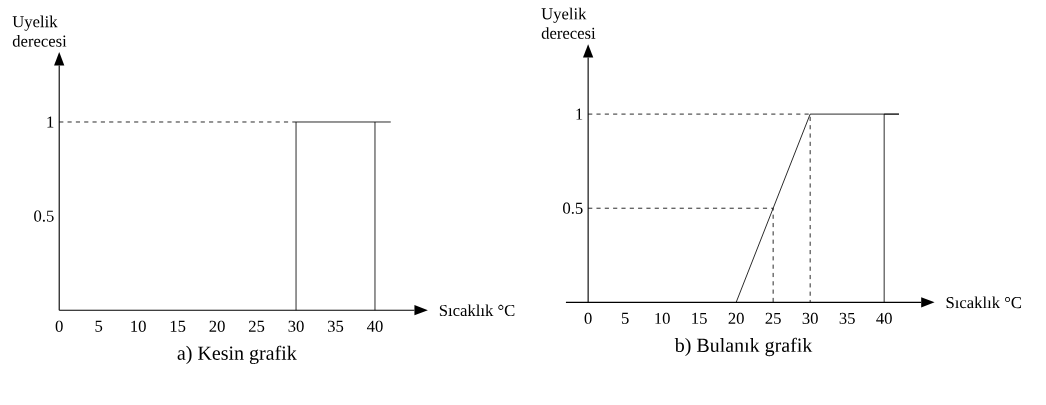  Describe the element at coordinates (237, 355) in the screenshot. I see `text: a) Kesin grafik` at that location.